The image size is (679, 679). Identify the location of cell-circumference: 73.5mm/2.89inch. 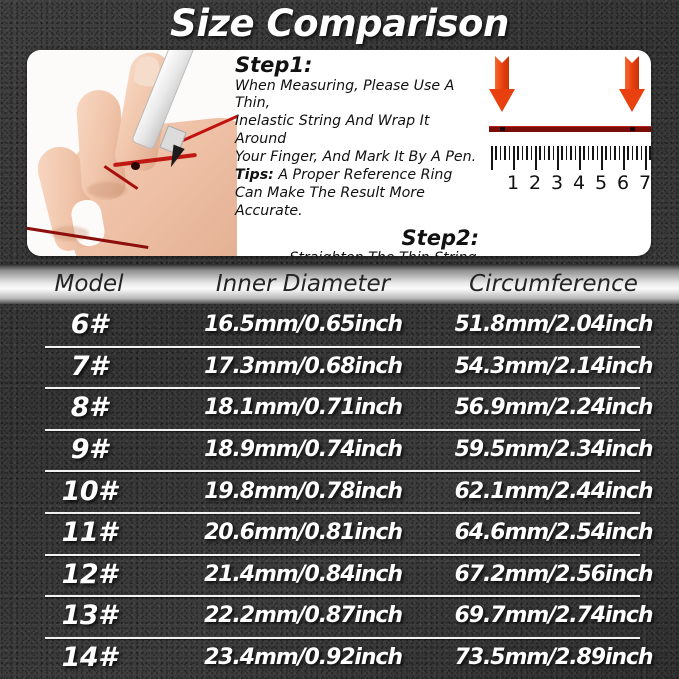
(554, 658).